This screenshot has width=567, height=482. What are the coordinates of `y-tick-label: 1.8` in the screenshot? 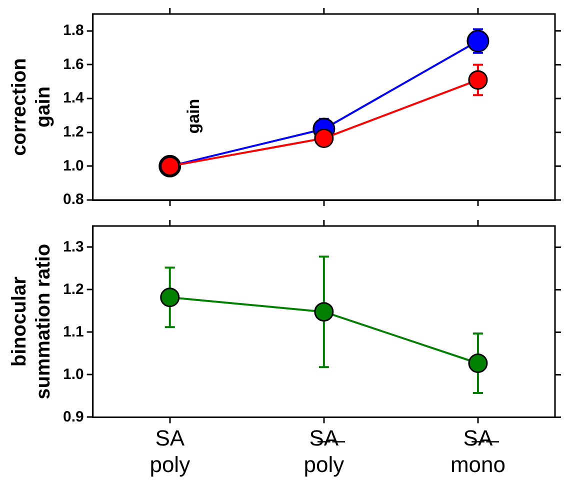 It's located at (73, 31).